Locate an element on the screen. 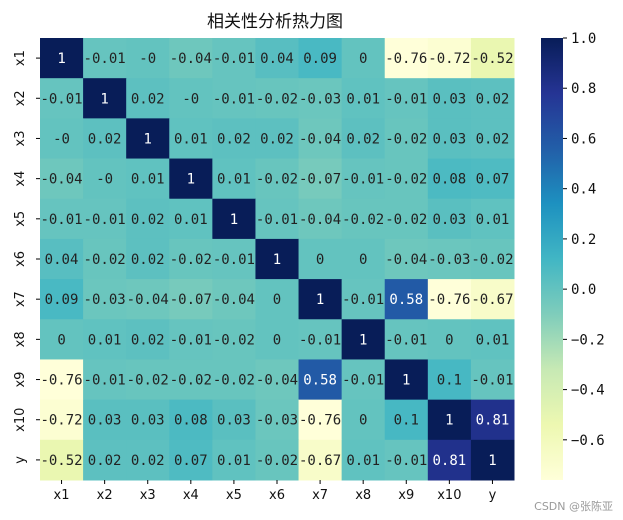  x-tick-label: x10 is located at coordinates (449, 495).